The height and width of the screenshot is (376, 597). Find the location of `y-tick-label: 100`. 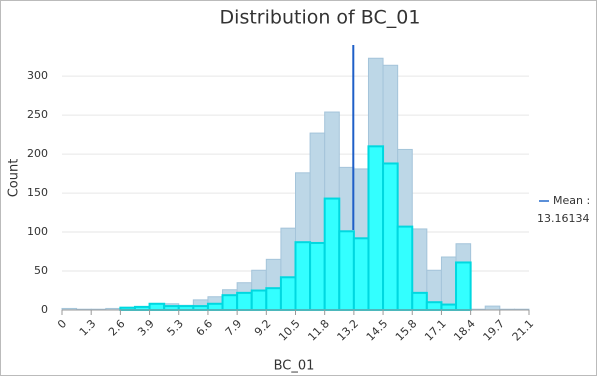

y-tick-label: 100 is located at coordinates (37, 231).